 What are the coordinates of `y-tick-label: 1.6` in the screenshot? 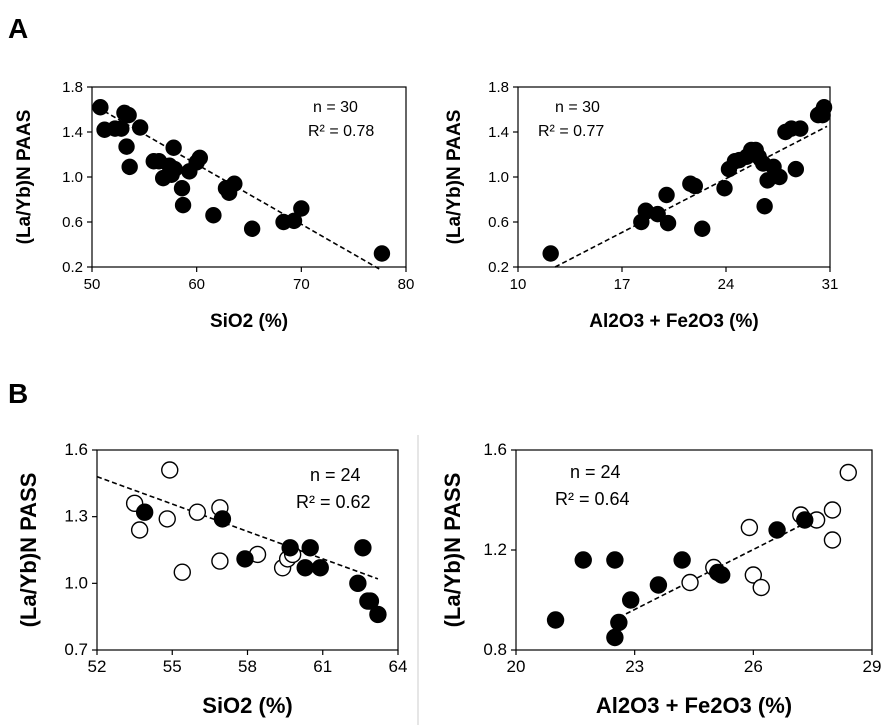 It's located at (495, 449).